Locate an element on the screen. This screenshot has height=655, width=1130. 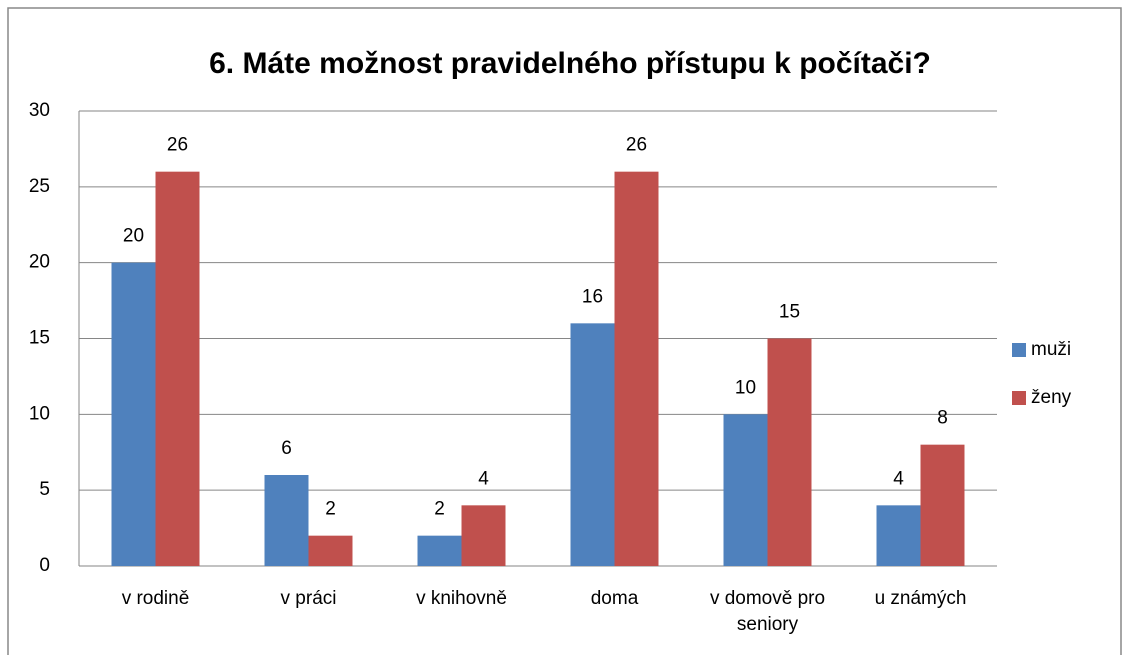
x-tick-label: v domově pro seniory is located at coordinates (767, 611).